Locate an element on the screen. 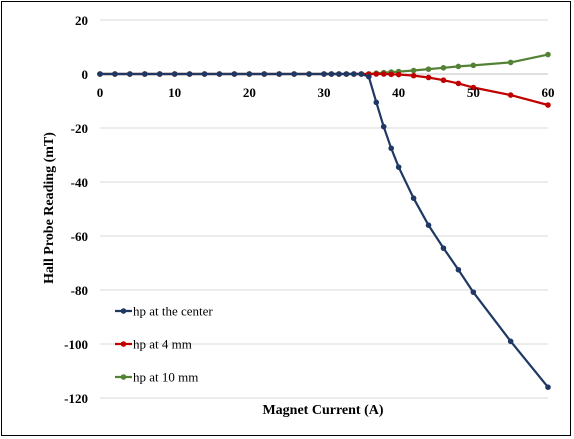 The height and width of the screenshot is (439, 574). legend: hp at the center hp at 4 mm hp at 10 mm is located at coordinates (164, 344).